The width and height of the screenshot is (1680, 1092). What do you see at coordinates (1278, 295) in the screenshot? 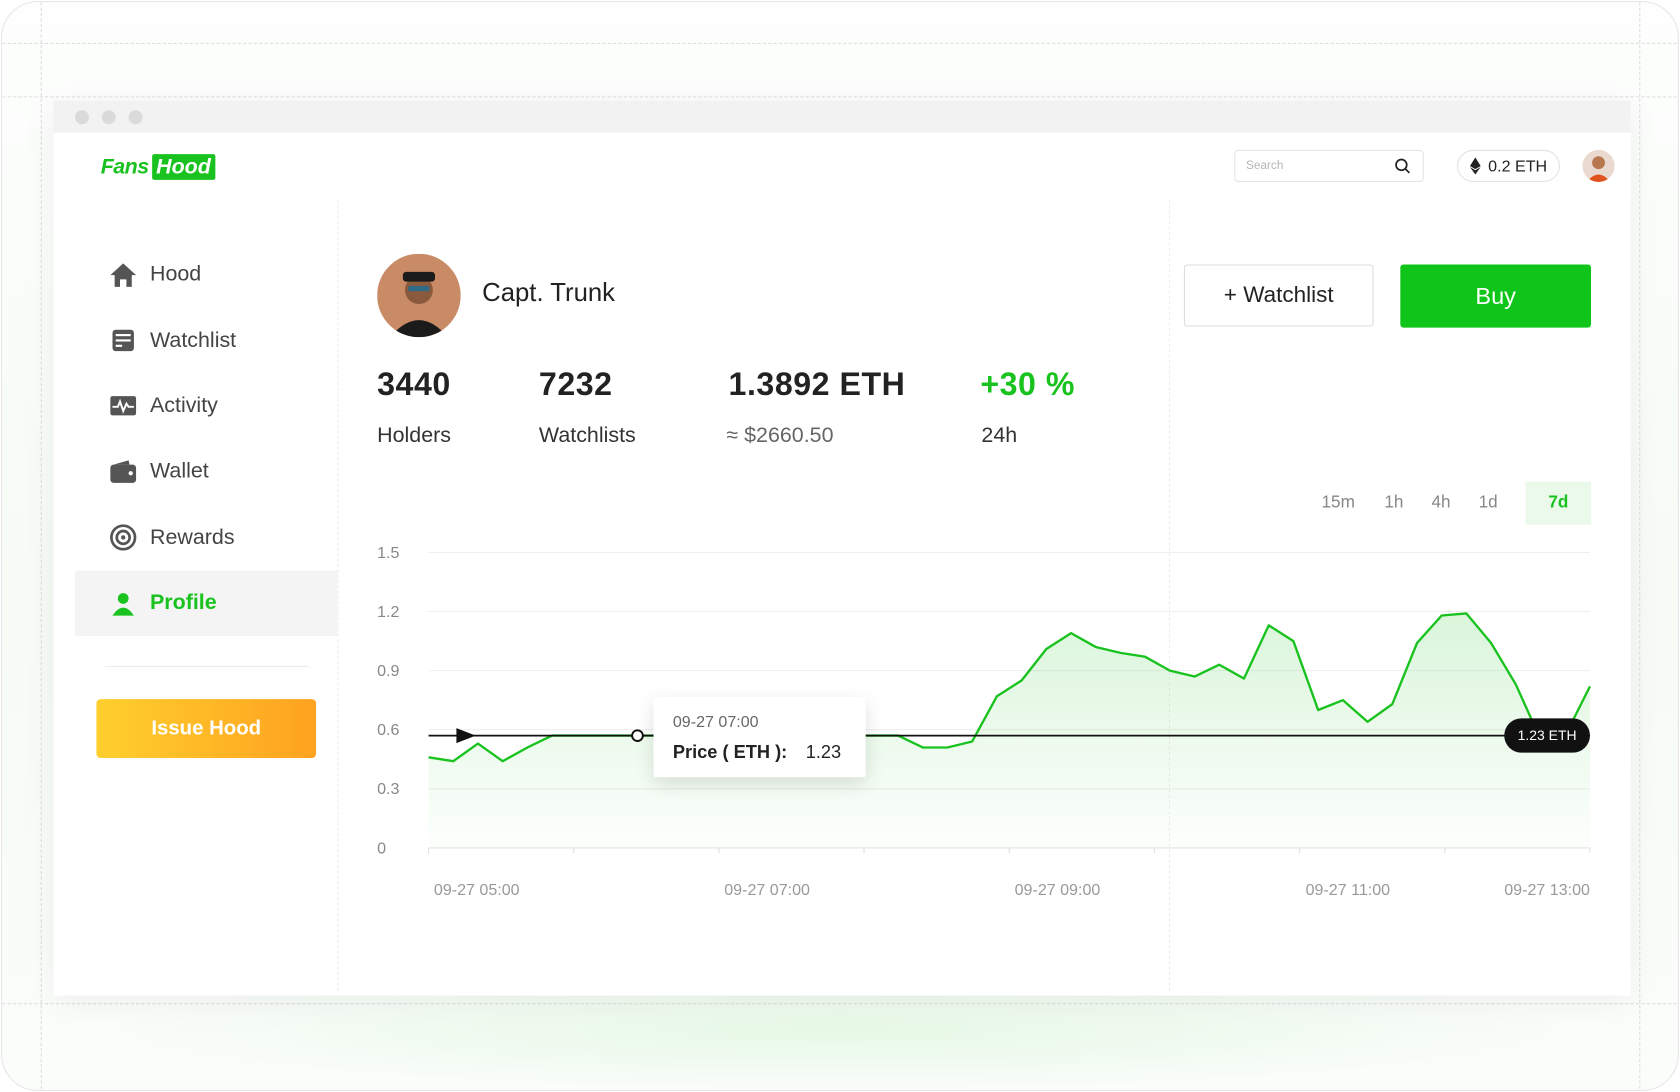
I see `add-watchlist-button: + Watchlist` at bounding box center [1278, 295].